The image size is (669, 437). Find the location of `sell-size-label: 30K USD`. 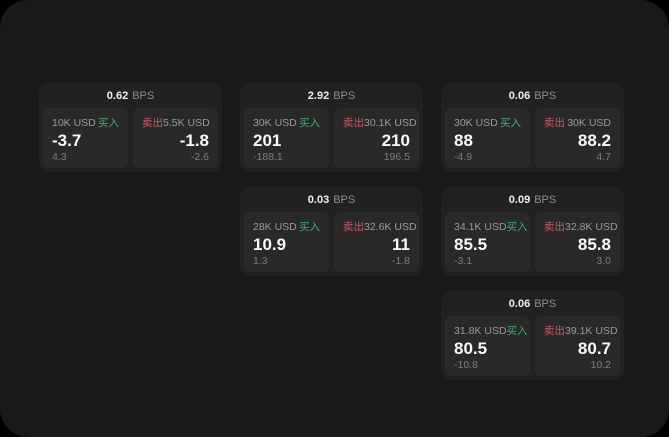

sell-size-label: 30K USD is located at coordinates (589, 122).